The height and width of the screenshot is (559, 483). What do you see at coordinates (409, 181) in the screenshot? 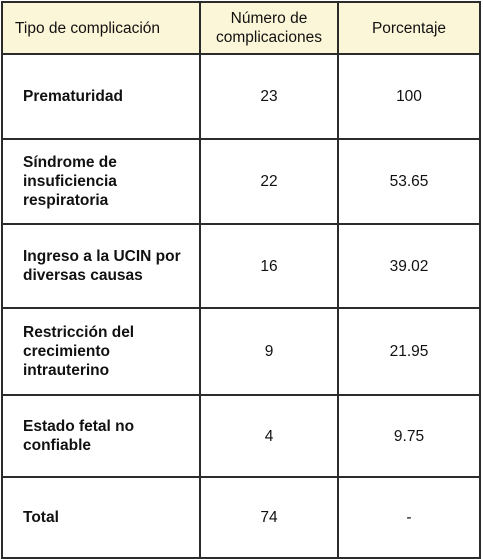
I see `row-percentage: 53.65` at bounding box center [409, 181].